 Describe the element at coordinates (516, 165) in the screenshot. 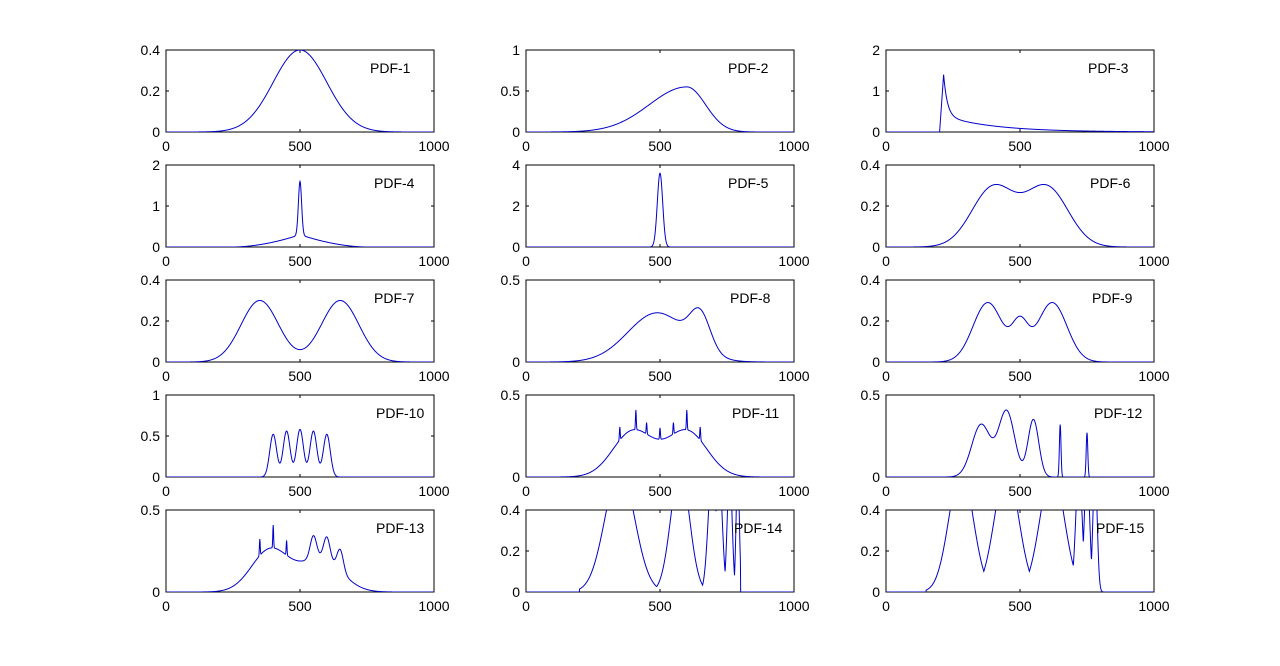

I see `y-tick-label: 4` at that location.